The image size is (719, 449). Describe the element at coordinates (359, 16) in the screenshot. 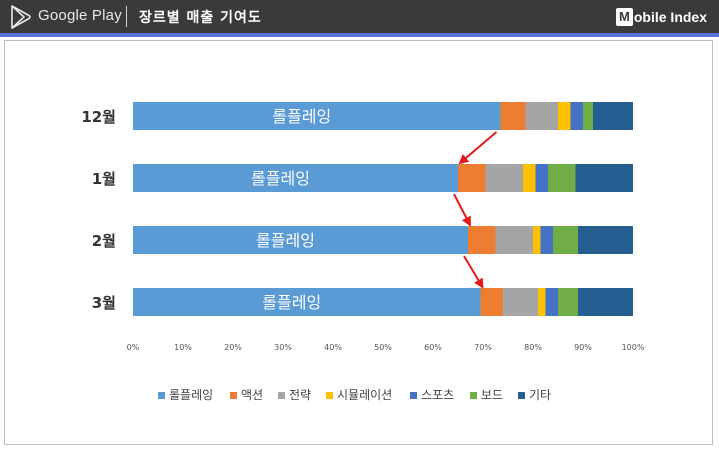

I see `app-header: Google Play 장르별 매출 기여도 M obile Index` at that location.